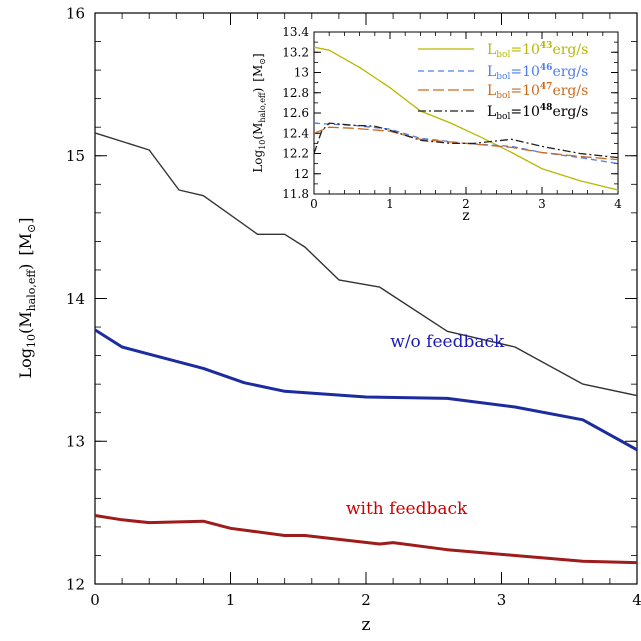  Describe the element at coordinates (75, 13) in the screenshot. I see `main-y-tick-label-4: 16` at that location.